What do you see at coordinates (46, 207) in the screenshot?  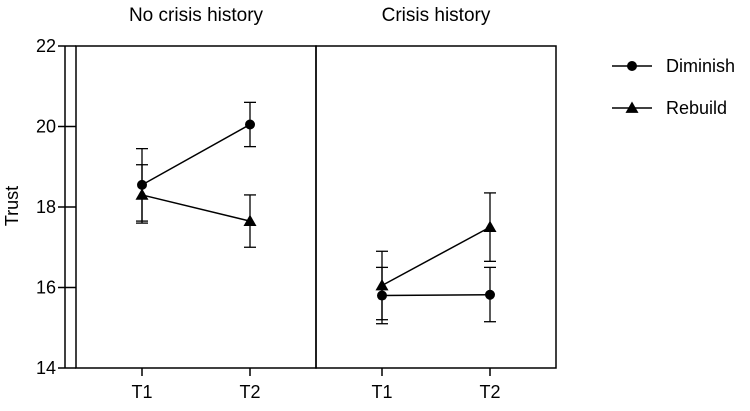 I see `y-tick-label: 18` at bounding box center [46, 207].